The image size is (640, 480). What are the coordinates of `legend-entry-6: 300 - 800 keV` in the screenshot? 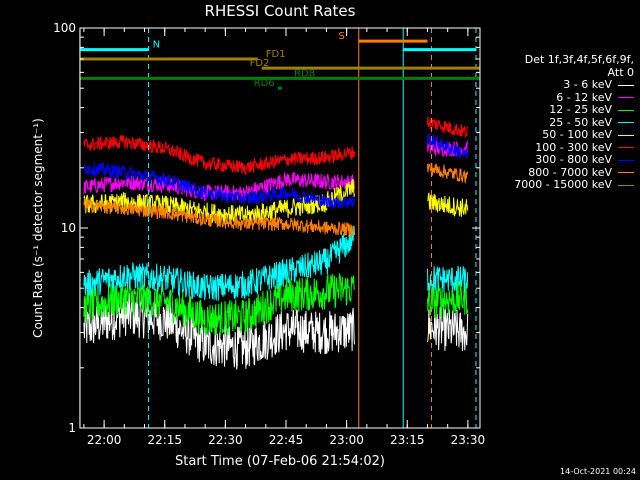 It's located at (559, 160).